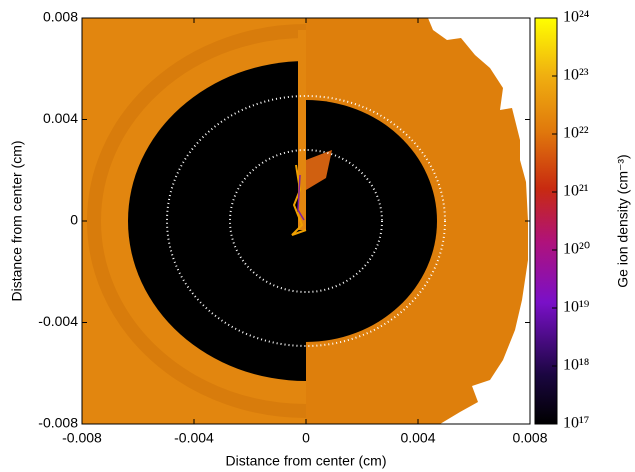  Describe the element at coordinates (17, 220) in the screenshot. I see `y-axis-label: Distance from center (cm)` at that location.